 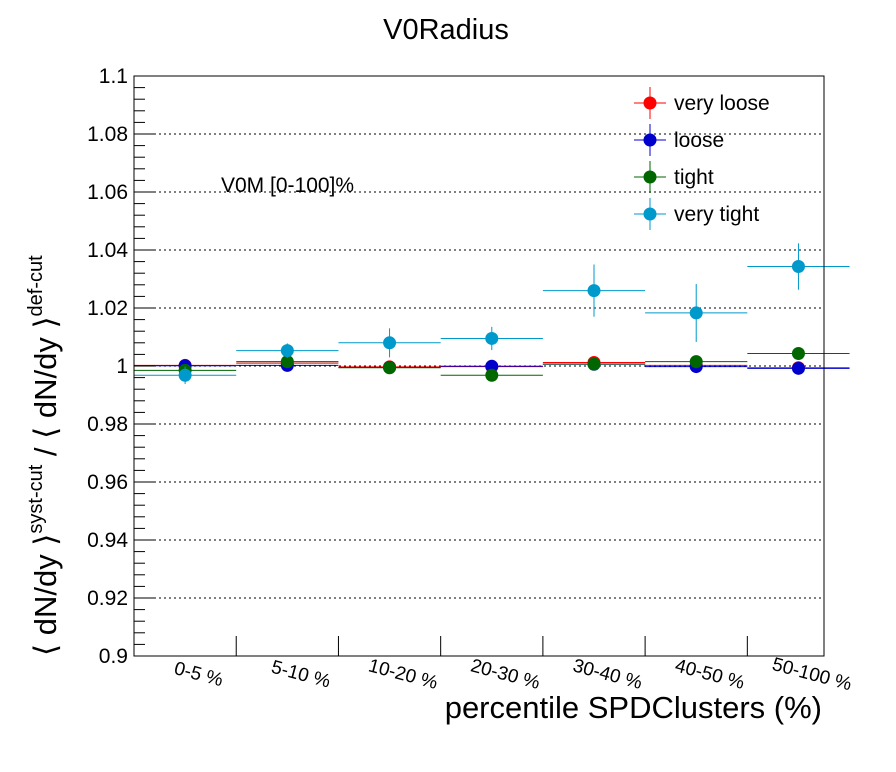 I want to click on legend-entry: very loose, so click(x=702, y=103).